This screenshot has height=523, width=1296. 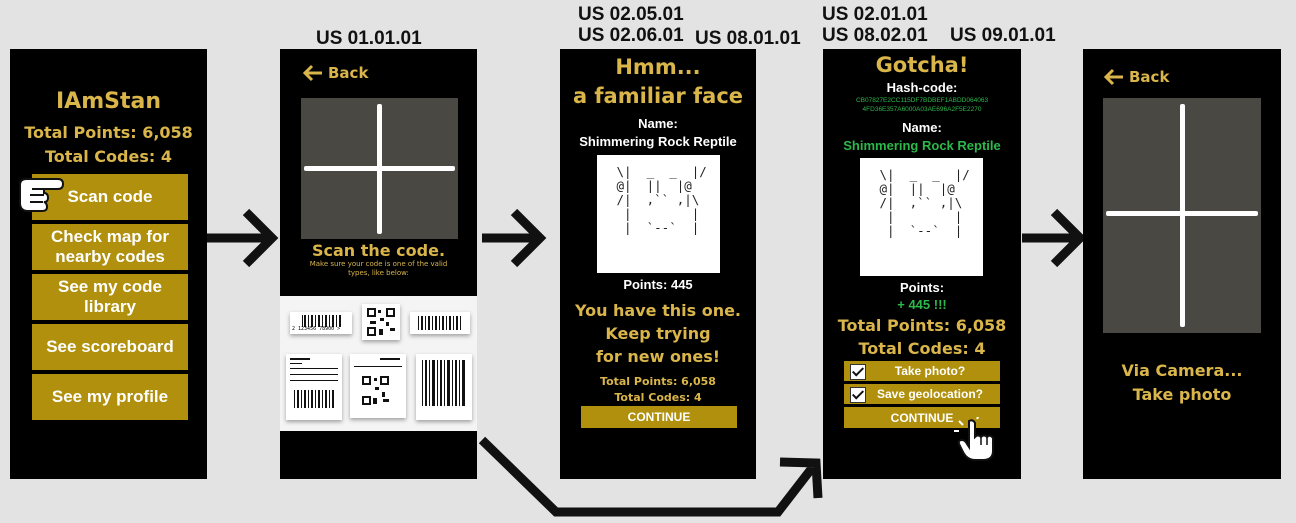 What do you see at coordinates (631, 35) in the screenshot?
I see `story-tag-screen3-b: US 02.06.01` at bounding box center [631, 35].